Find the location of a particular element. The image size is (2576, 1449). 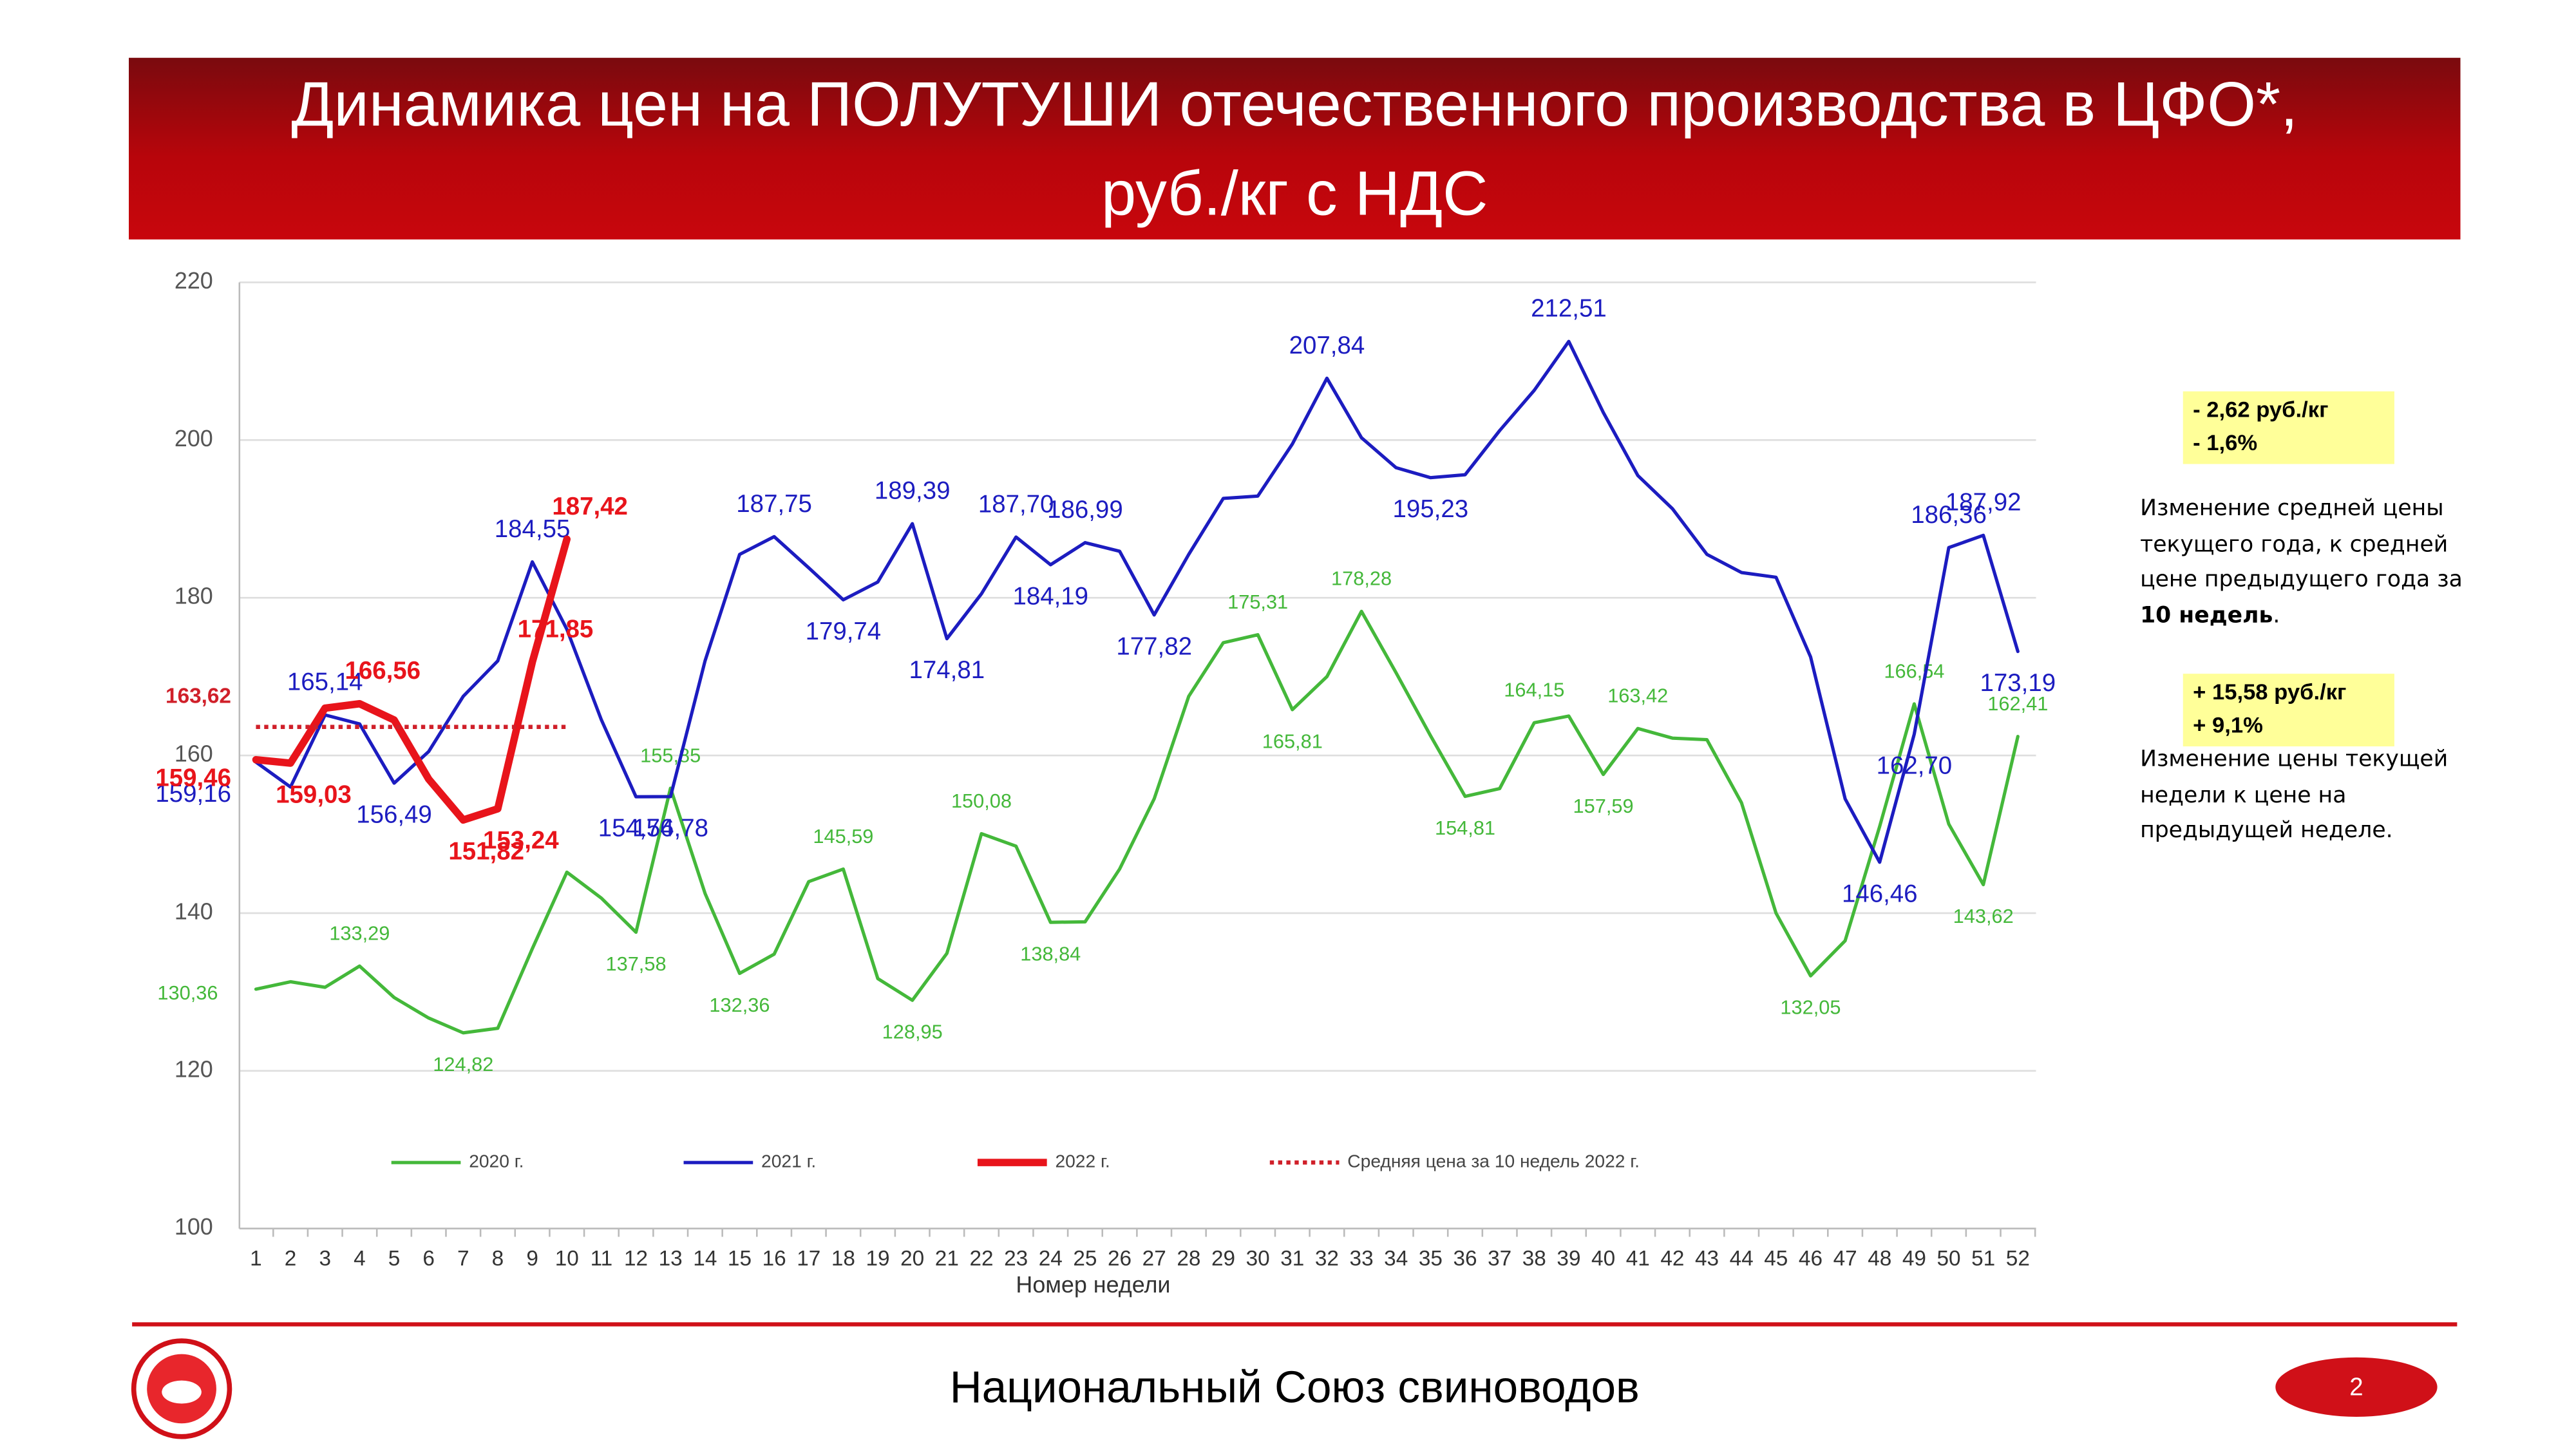

data-label: 187,42 is located at coordinates (590, 507).